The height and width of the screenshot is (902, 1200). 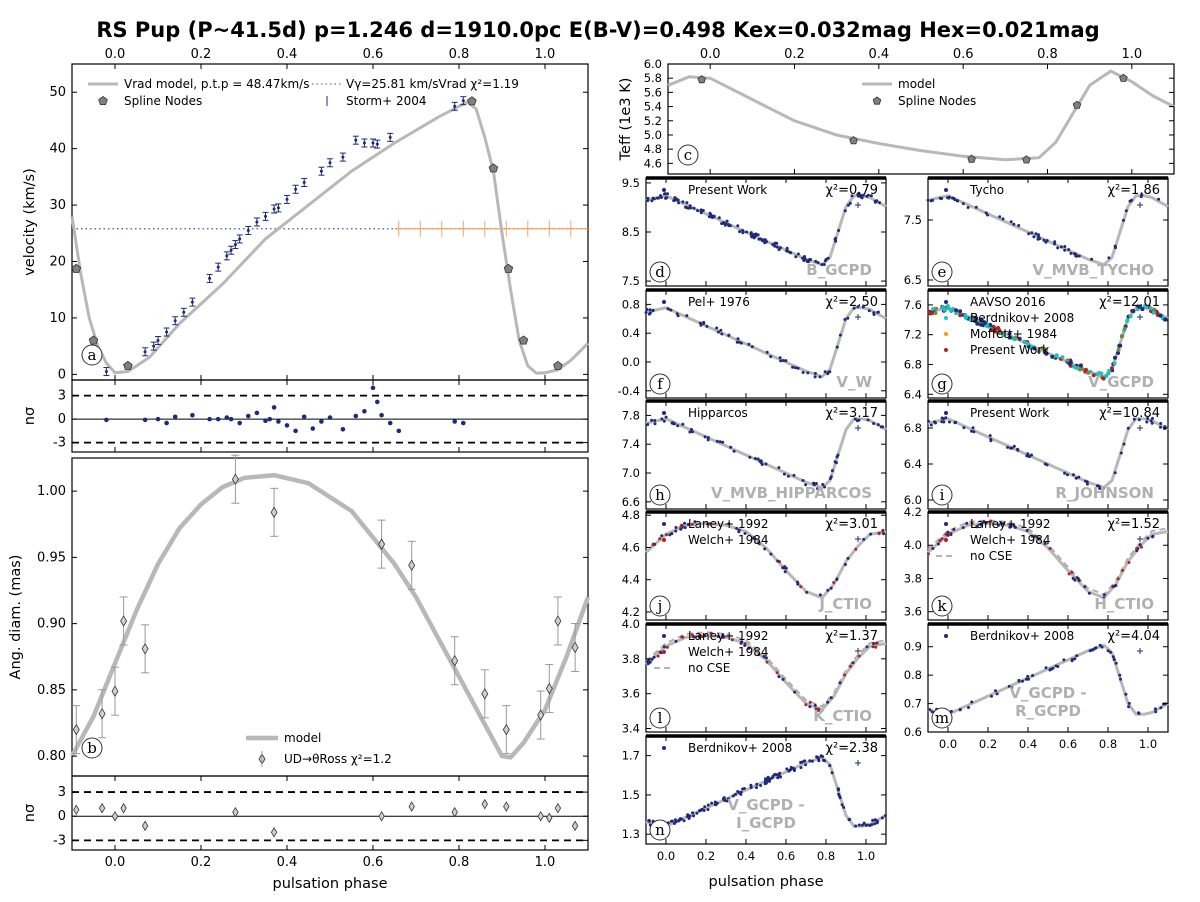 What do you see at coordinates (765, 882) in the screenshot?
I see `x-axis-label: pulsation phase` at bounding box center [765, 882].